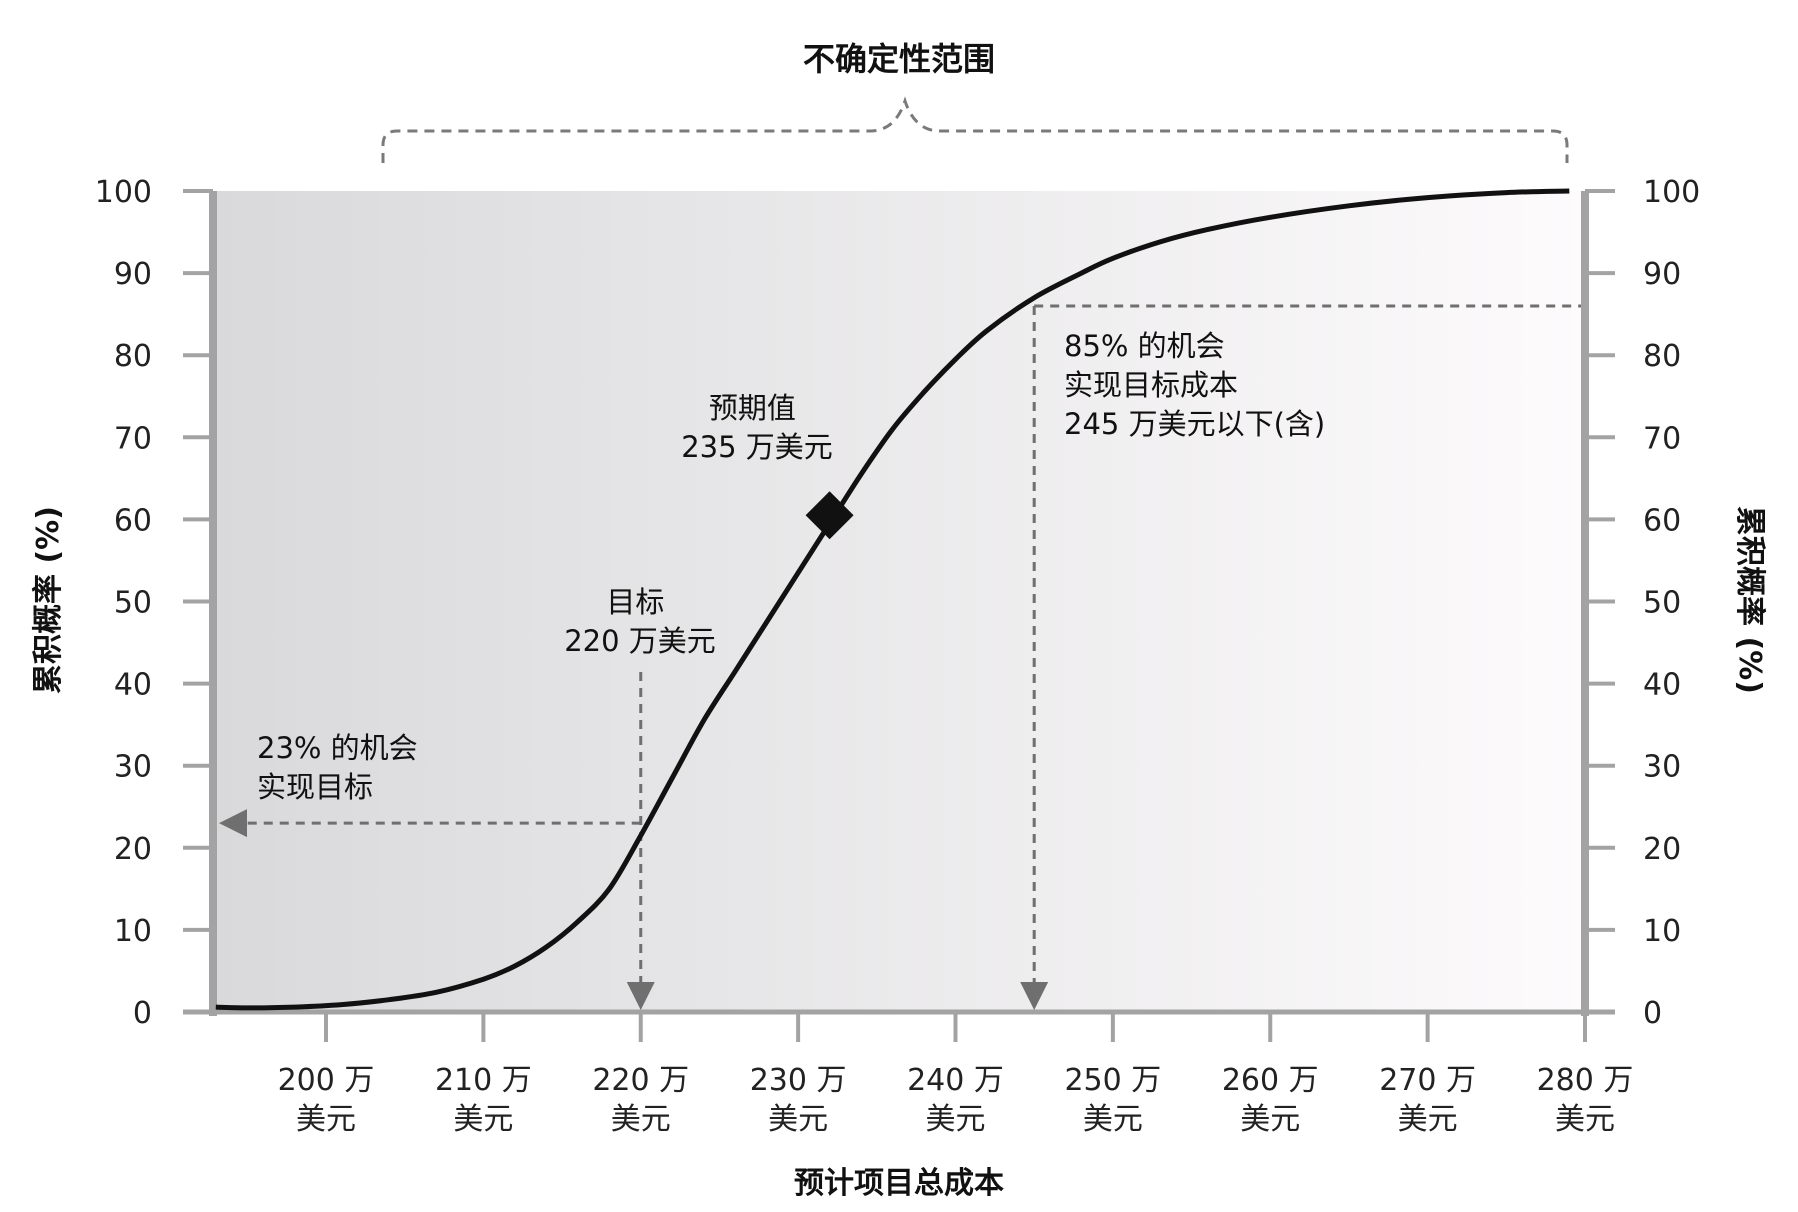 This screenshot has height=1212, width=1798. I want to click on x-tick-label: 220 万, so click(640, 1080).